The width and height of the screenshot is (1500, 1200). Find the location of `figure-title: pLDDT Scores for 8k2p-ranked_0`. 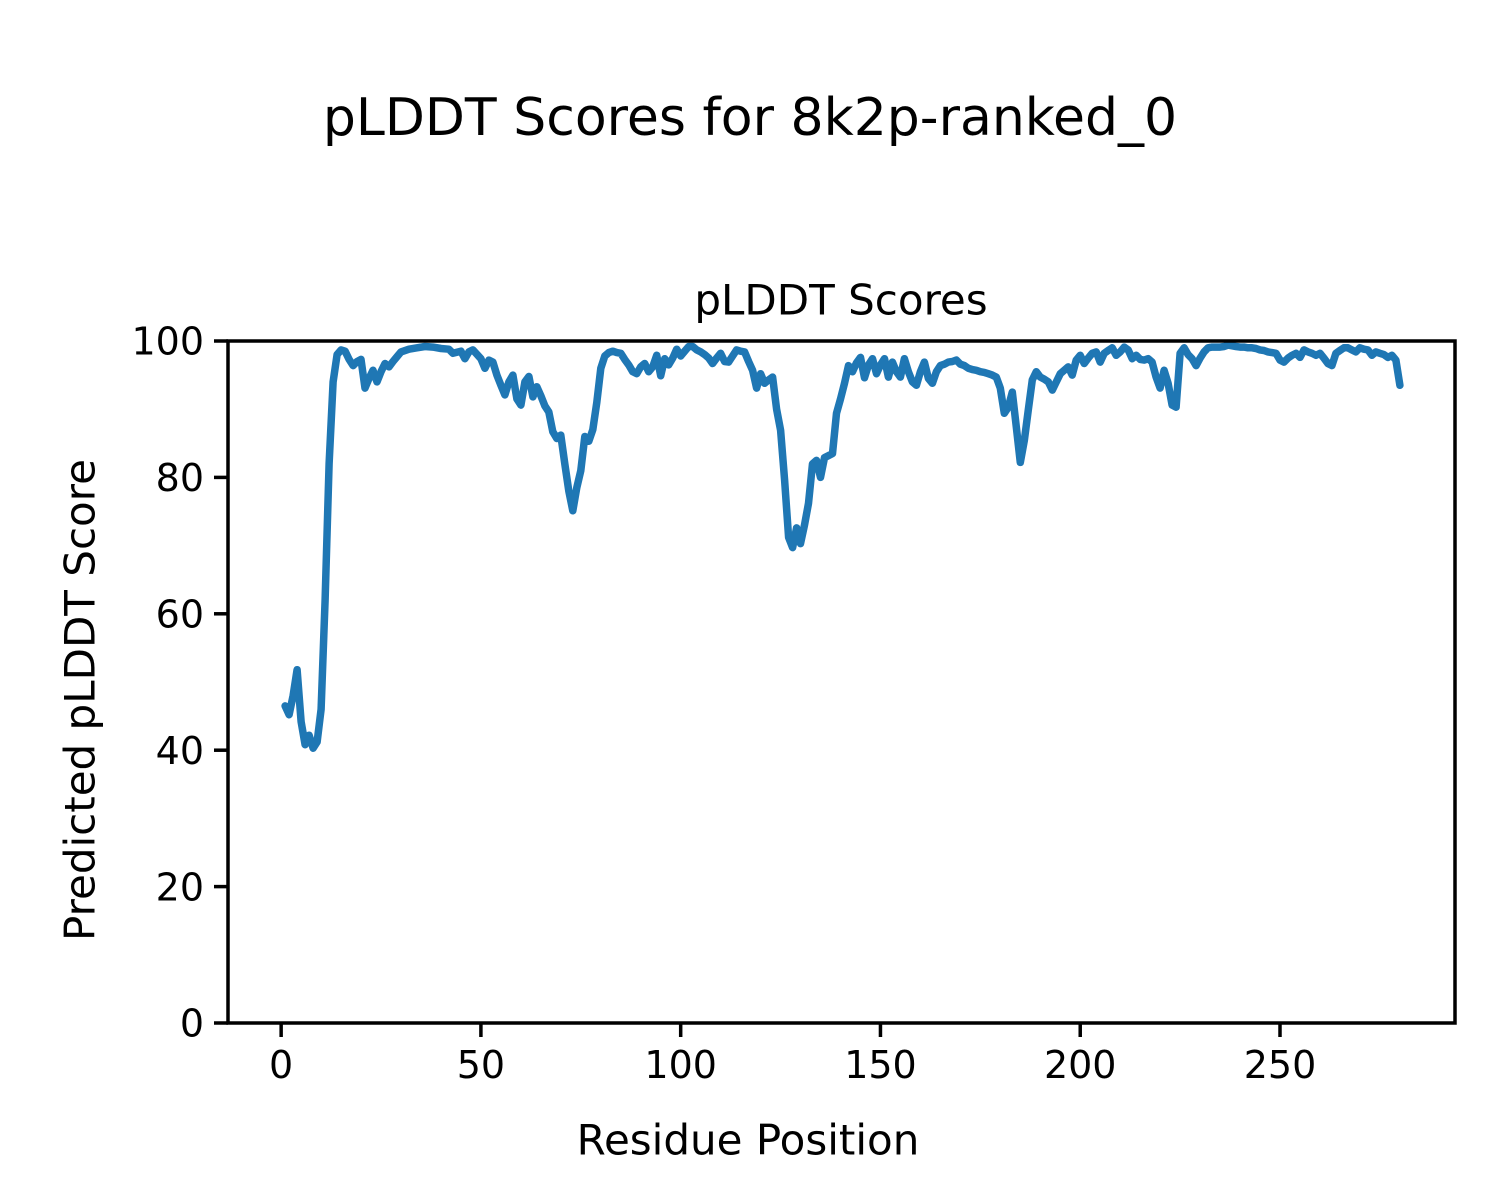

figure-title: pLDDT Scores for 8k2p-ranked_0 is located at coordinates (750, 118).